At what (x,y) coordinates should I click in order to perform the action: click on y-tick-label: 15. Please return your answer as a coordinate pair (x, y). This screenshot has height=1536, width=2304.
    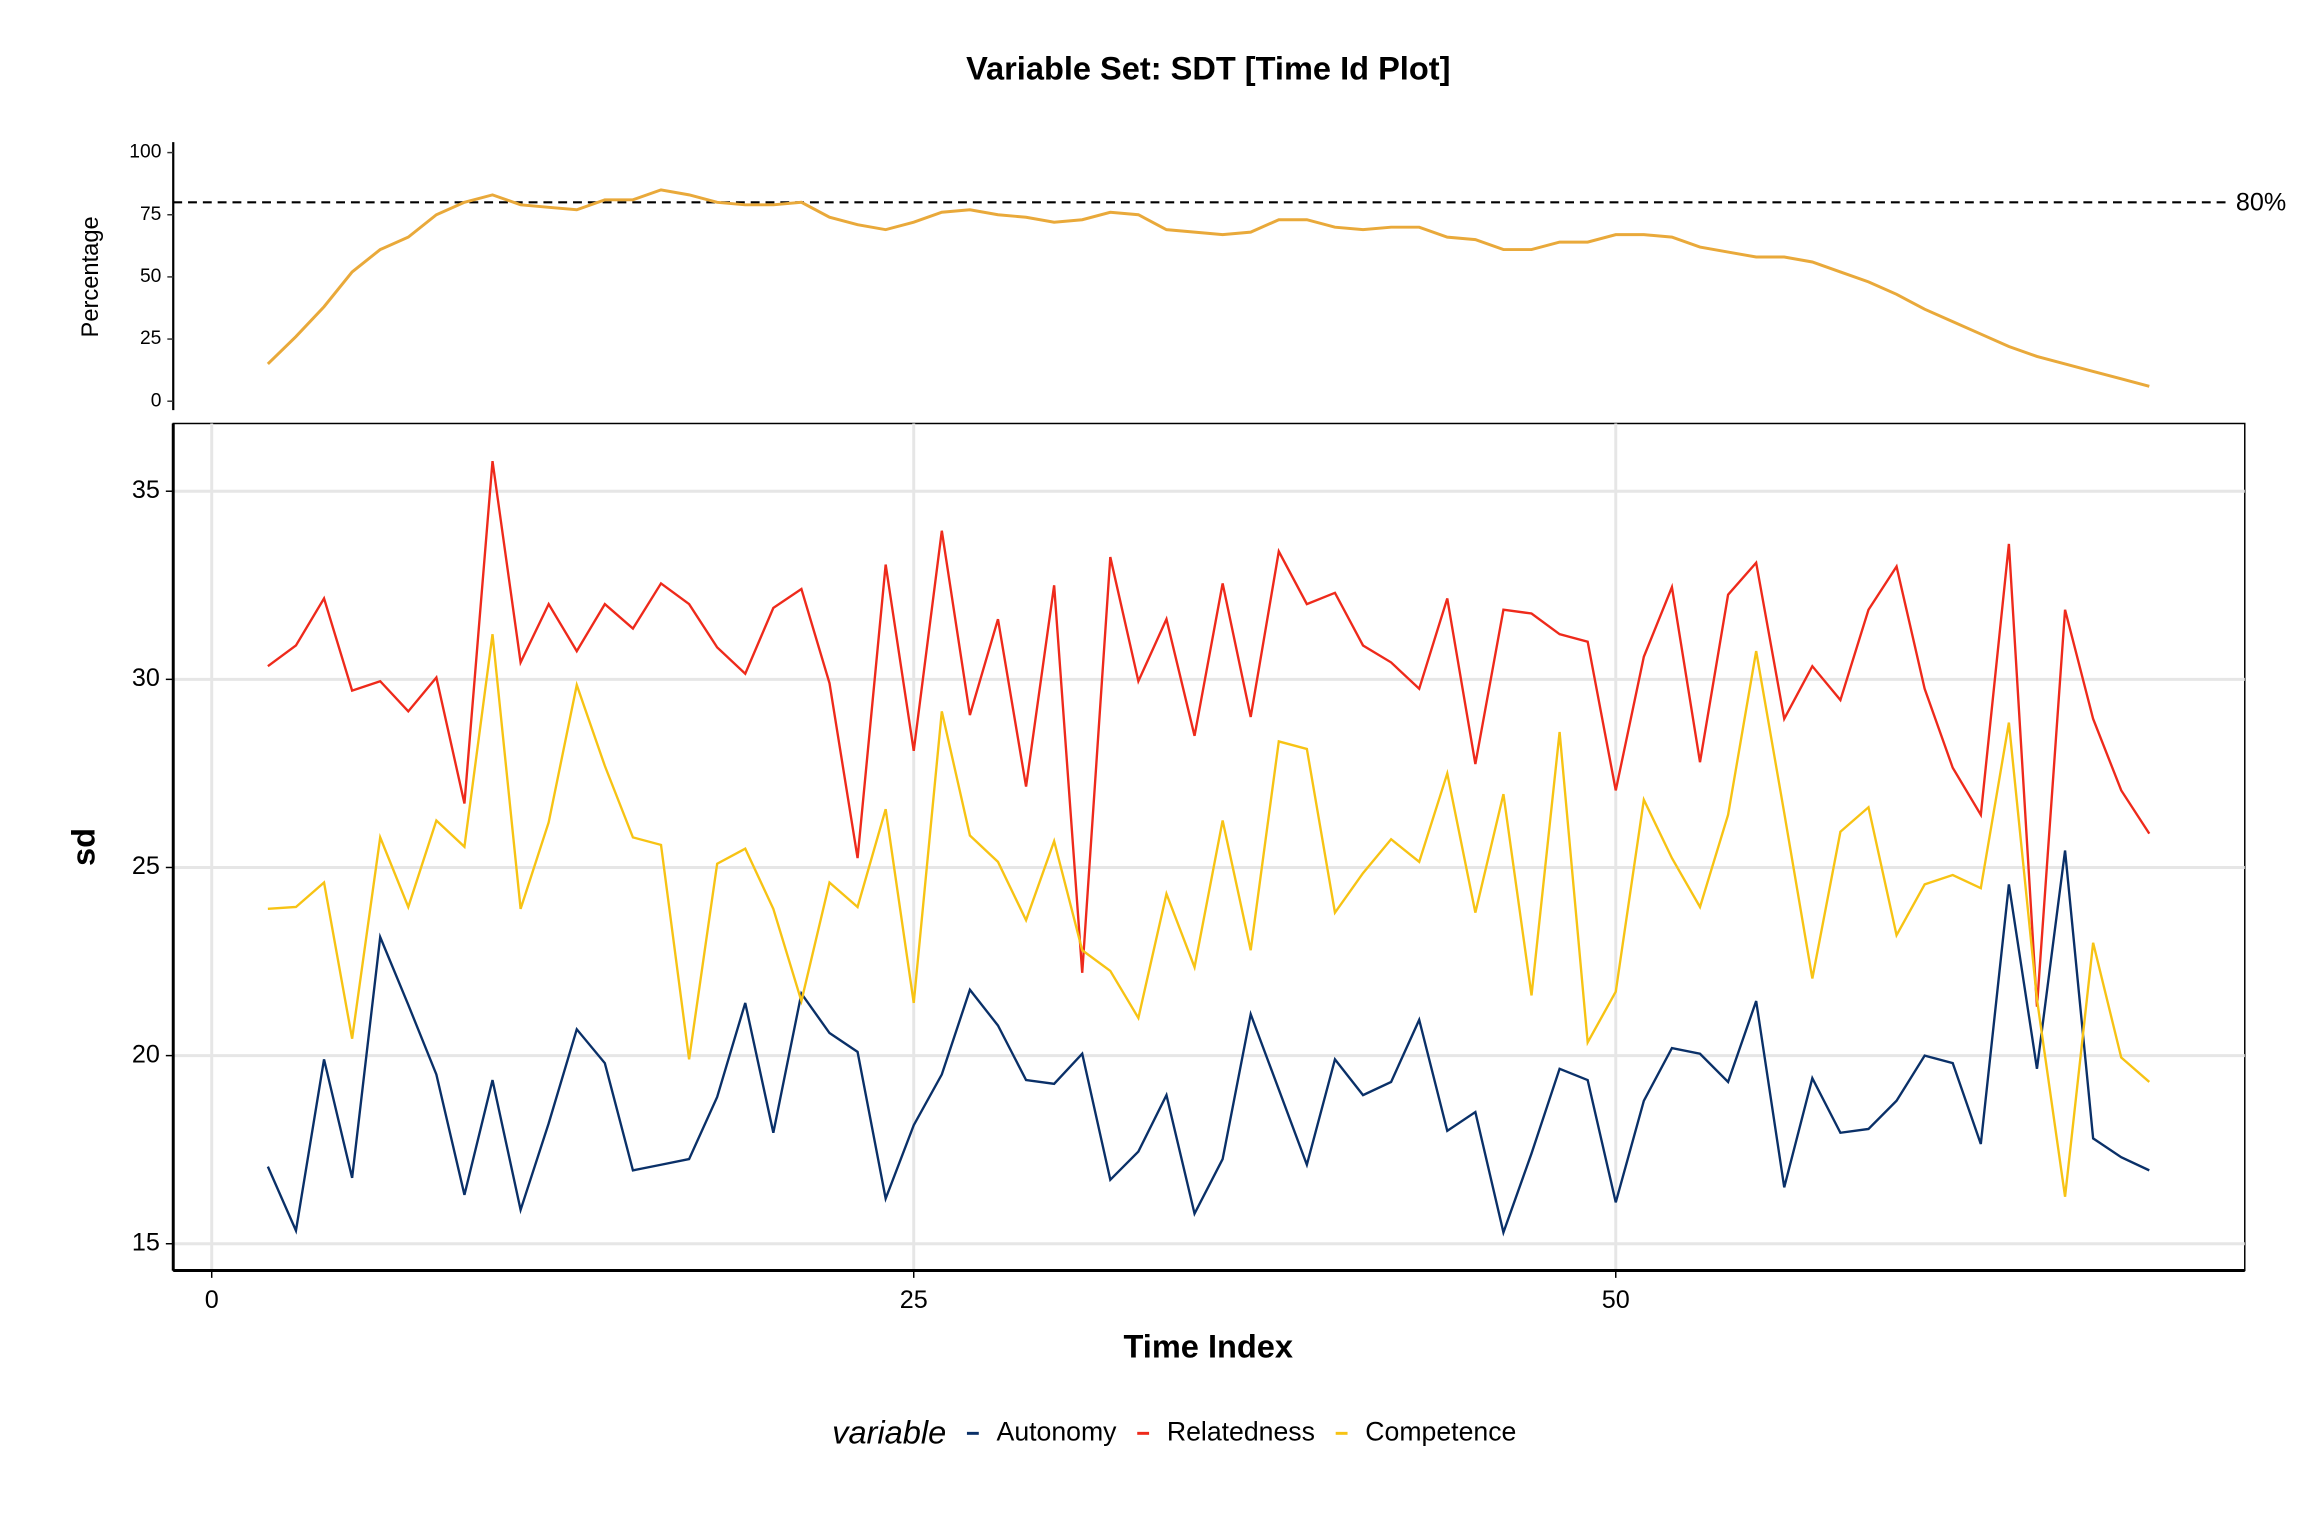
    Looking at the image, I should click on (146, 1242).